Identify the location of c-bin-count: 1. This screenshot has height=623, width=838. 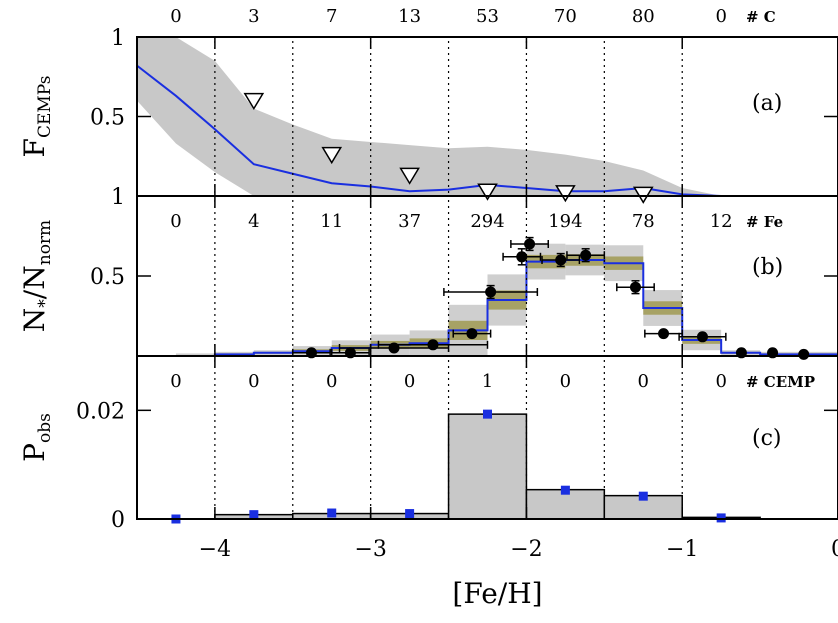
(487, 381).